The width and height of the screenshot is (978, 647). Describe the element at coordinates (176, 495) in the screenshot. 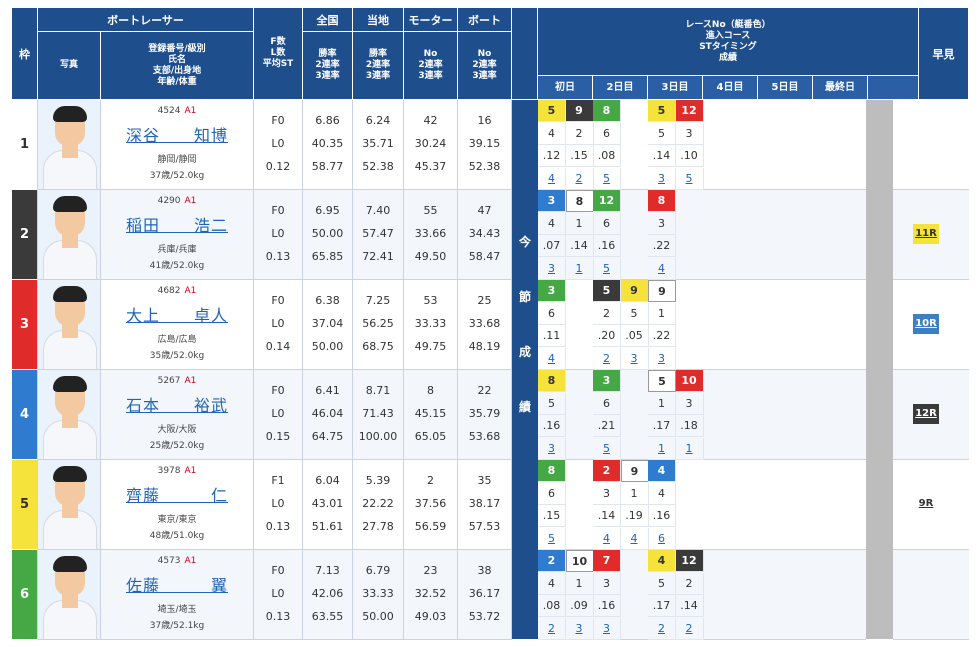

I see `racer-name-link: 齊藤 仁` at that location.